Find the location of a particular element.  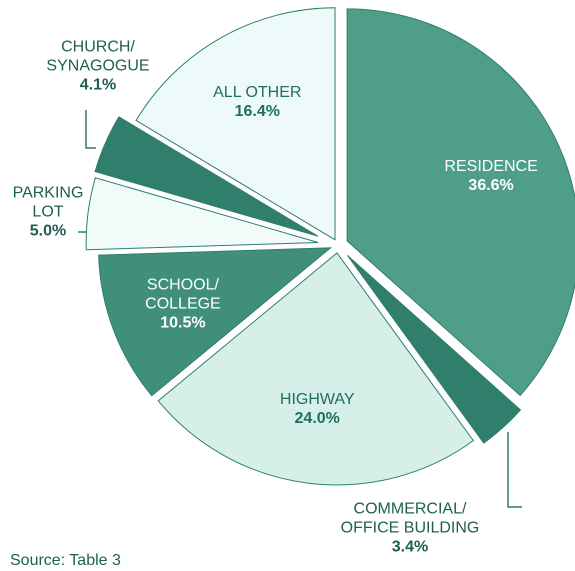

category-label: ALL OTHER is located at coordinates (257, 93).